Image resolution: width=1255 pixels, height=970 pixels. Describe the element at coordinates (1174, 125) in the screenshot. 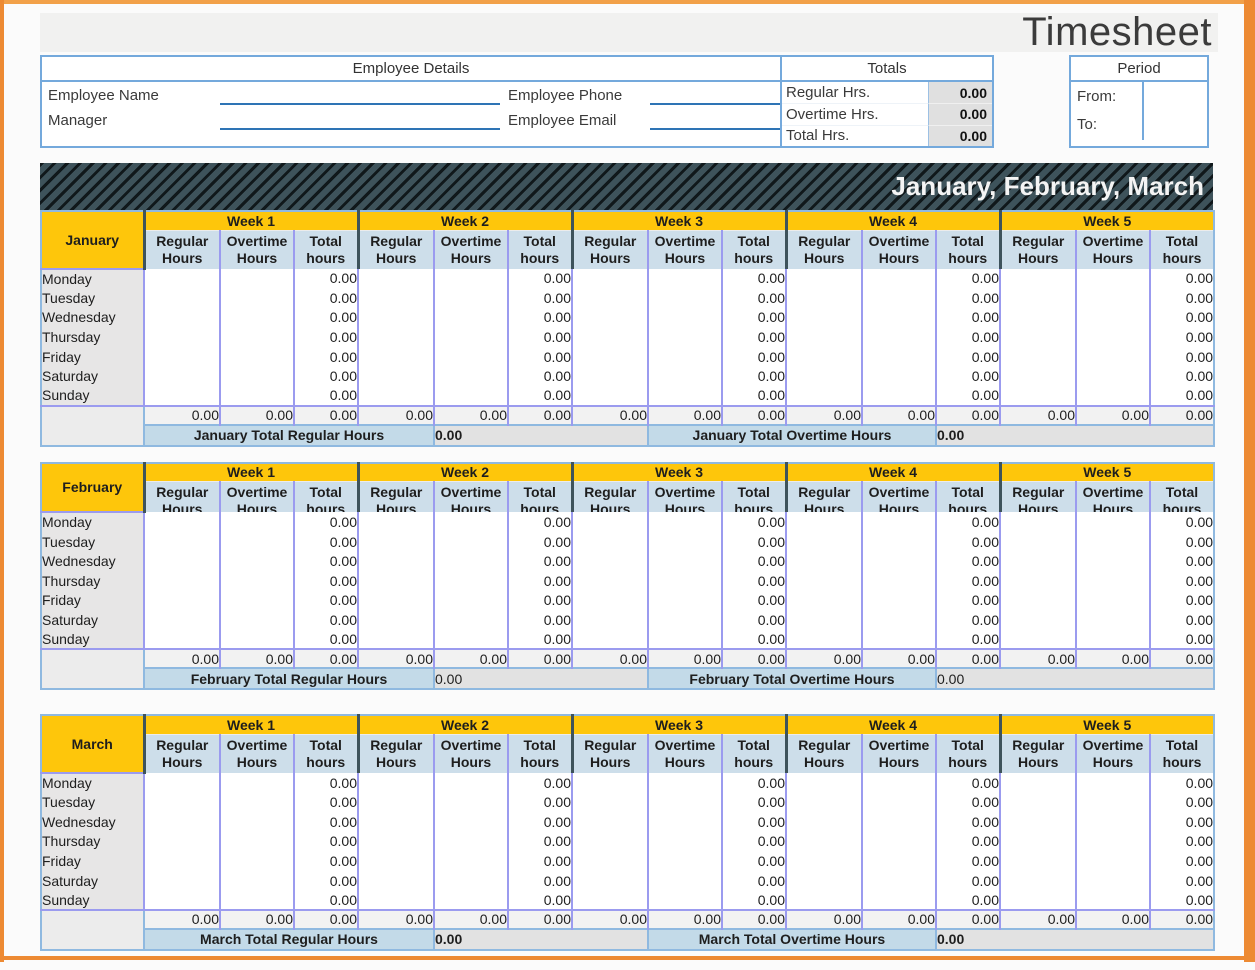

I see `period-to-value` at that location.